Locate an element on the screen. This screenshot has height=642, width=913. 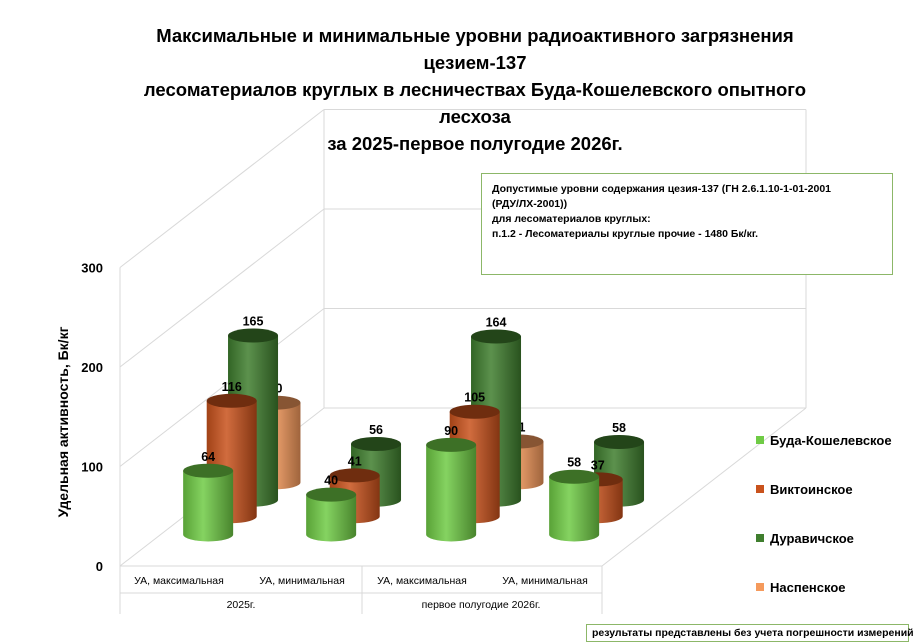
data-label: 116 is located at coordinates (232, 387).